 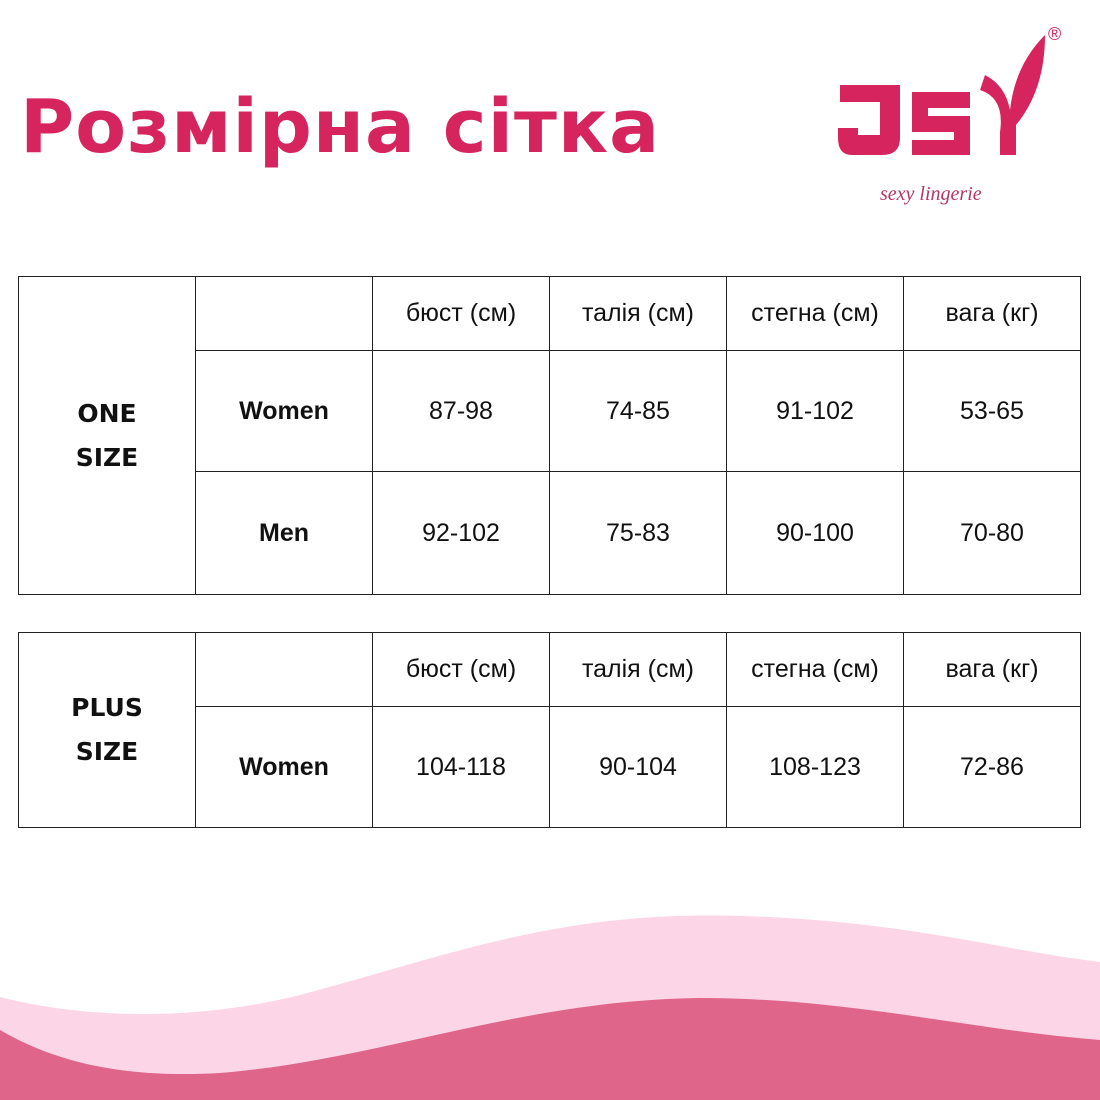 I want to click on row-label-men: Men, so click(x=284, y=533).